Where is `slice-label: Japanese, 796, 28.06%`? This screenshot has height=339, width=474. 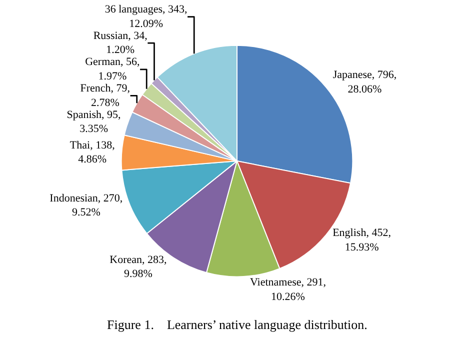
slice-label: Japanese, 796, 28.06% is located at coordinates (364, 82).